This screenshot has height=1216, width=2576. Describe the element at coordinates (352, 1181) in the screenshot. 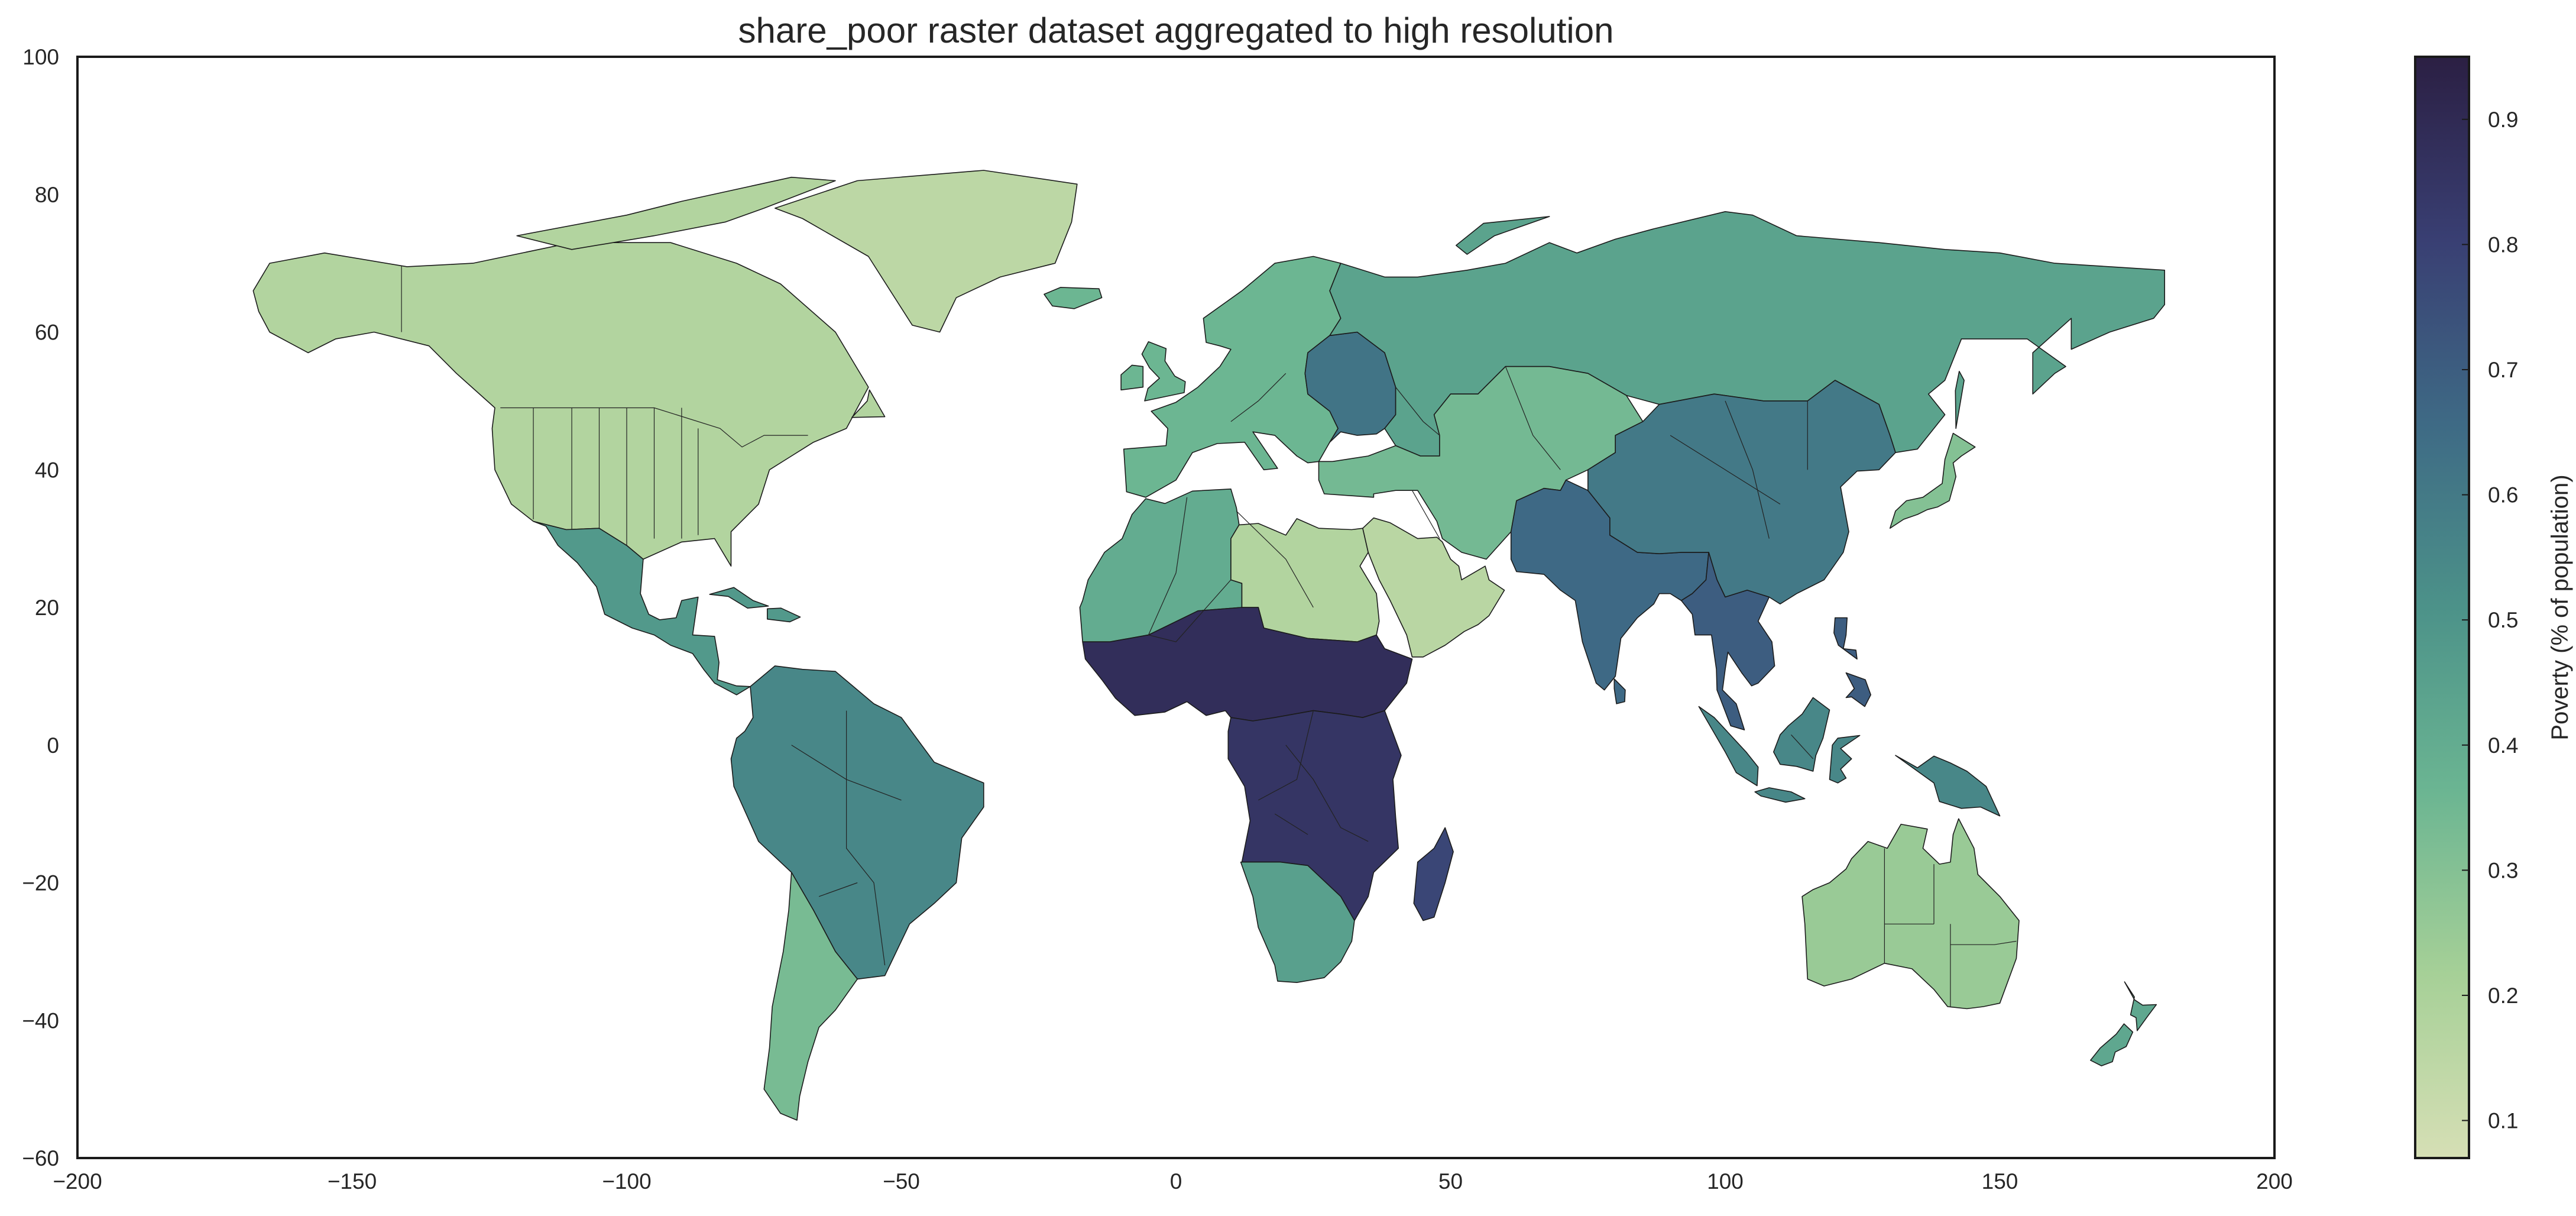

I see `x-tick-label: −150` at that location.